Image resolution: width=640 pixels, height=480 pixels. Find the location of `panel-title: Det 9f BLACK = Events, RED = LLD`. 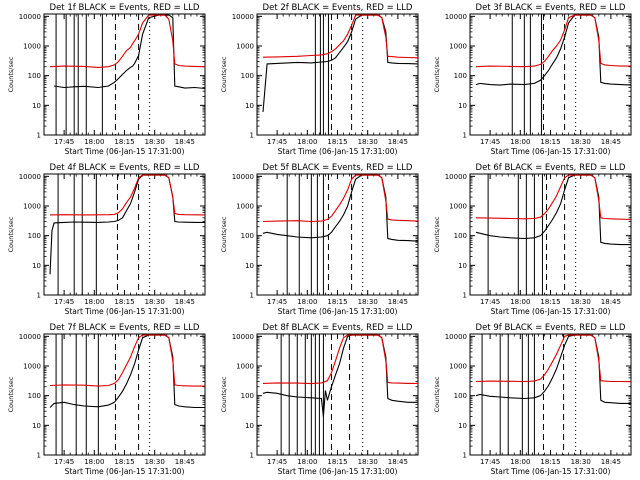

panel-title: Det 9f BLACK = Events, RED = LLD is located at coordinates (551, 328).